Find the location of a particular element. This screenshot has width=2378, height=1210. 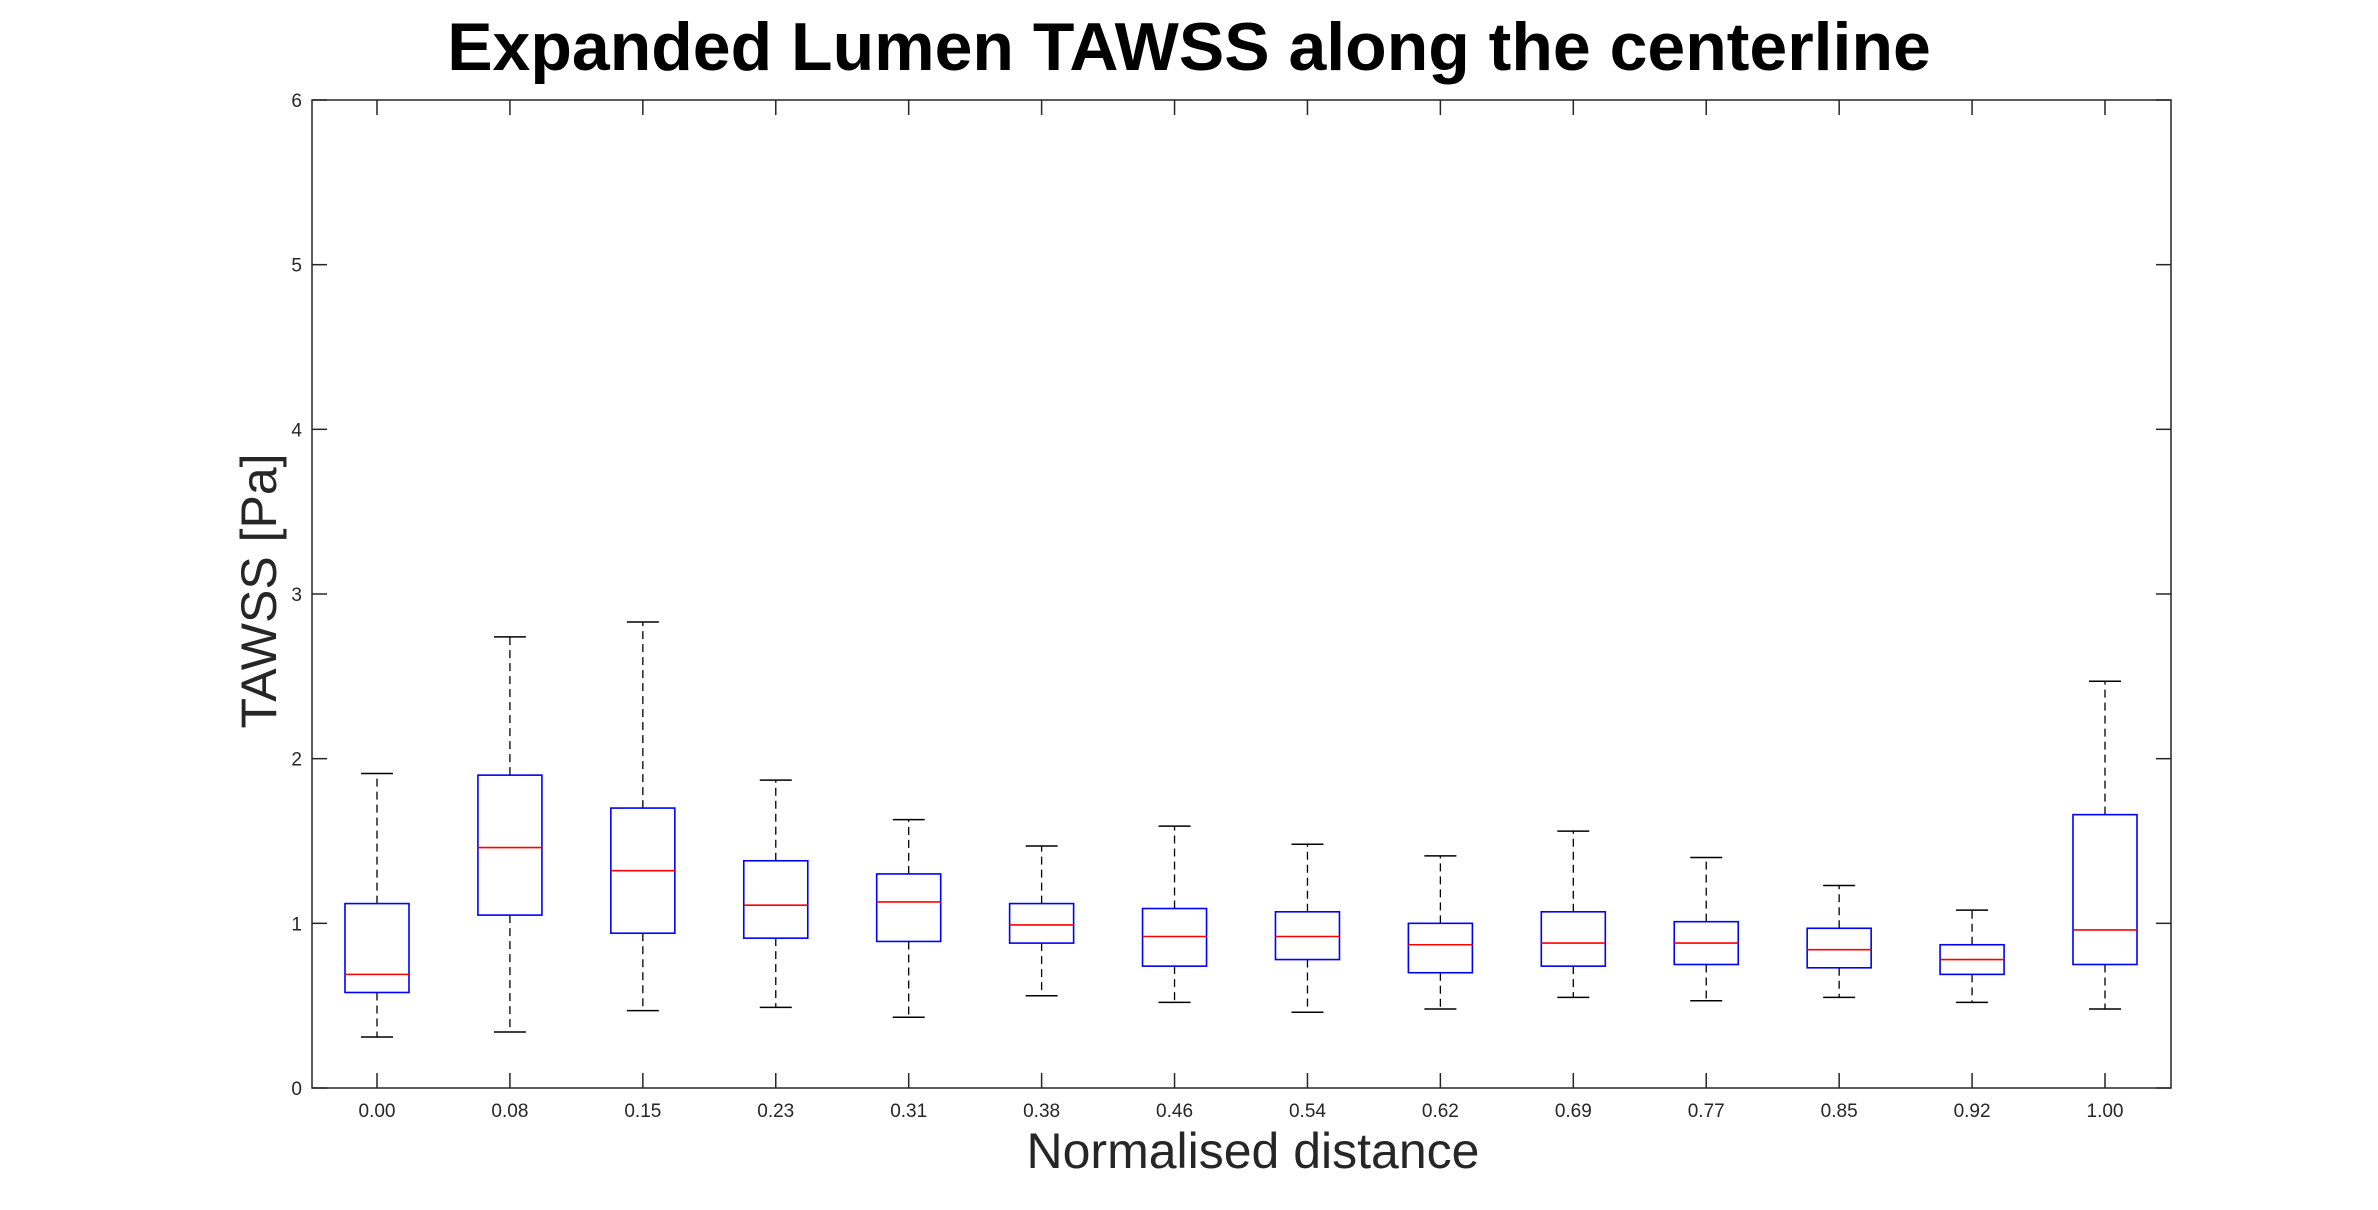

y-tick-label: 2 is located at coordinates (296, 760).